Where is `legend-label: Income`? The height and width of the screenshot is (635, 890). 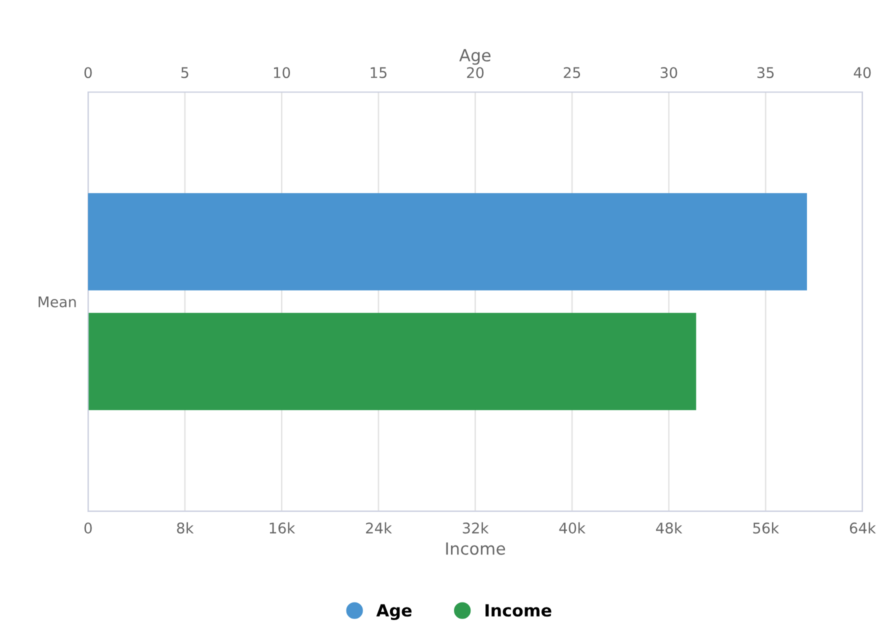 legend-label: Income is located at coordinates (519, 610).